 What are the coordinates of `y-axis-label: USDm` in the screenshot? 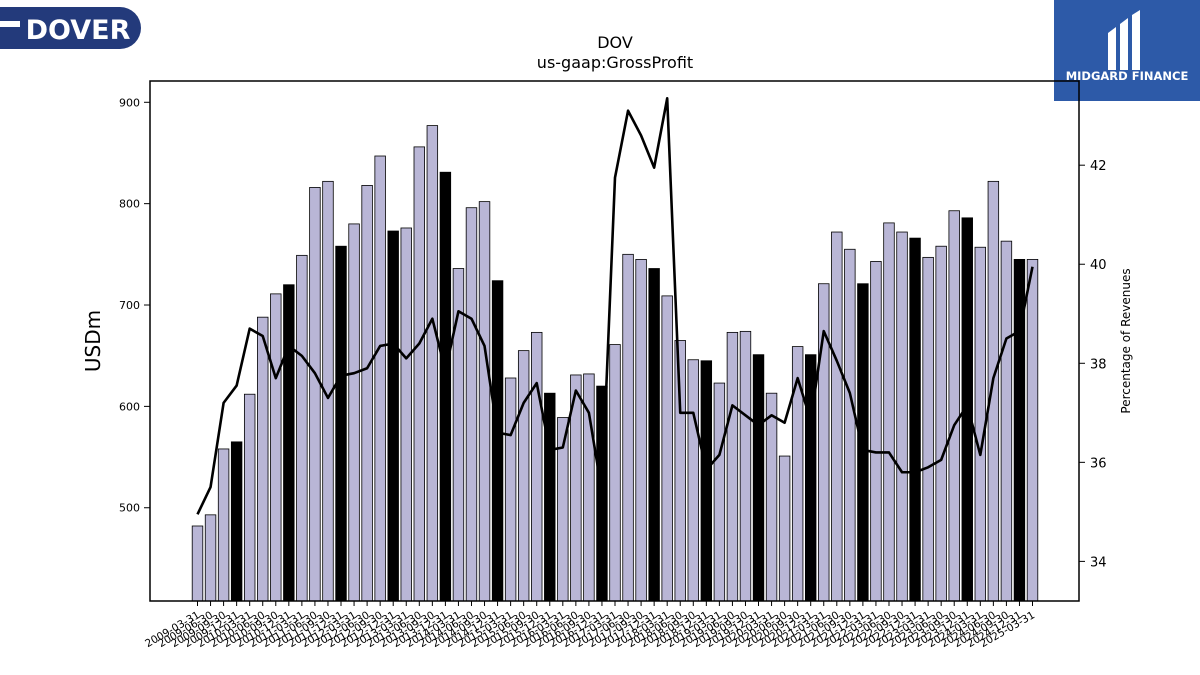 It's located at (93, 341).